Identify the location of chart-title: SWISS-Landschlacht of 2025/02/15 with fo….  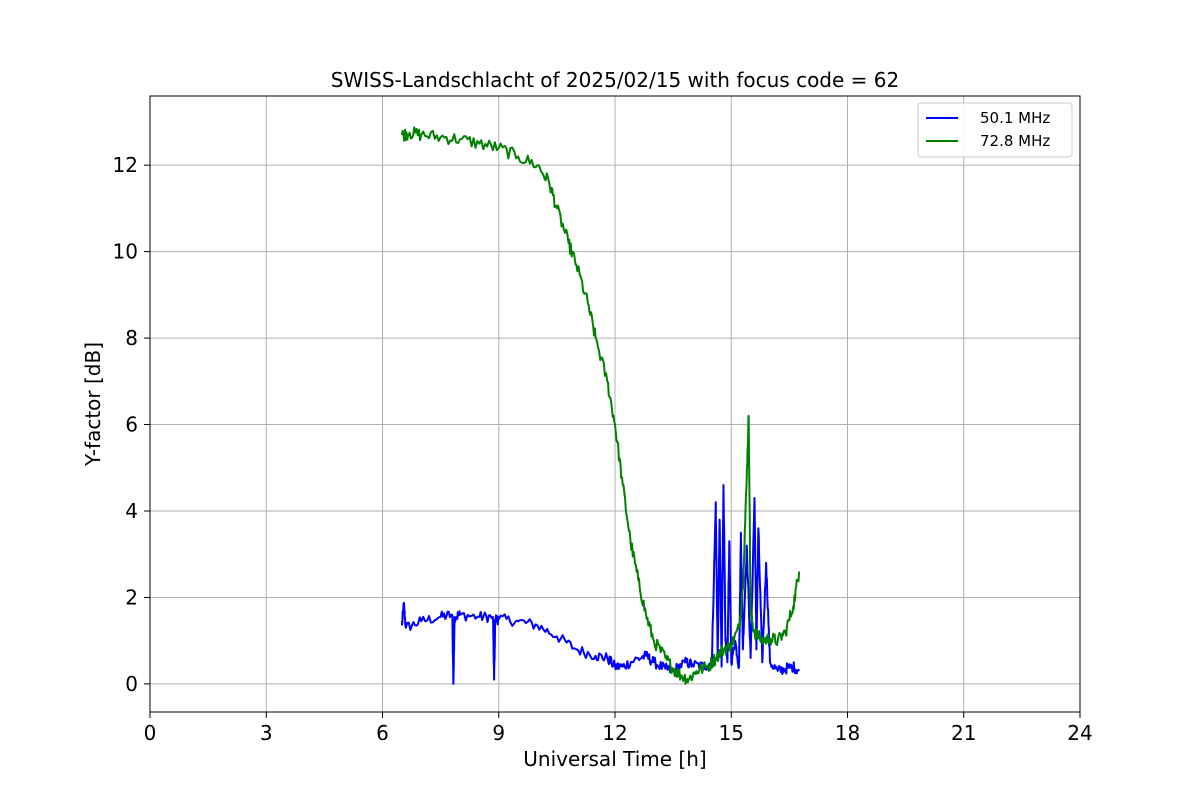
(615, 80).